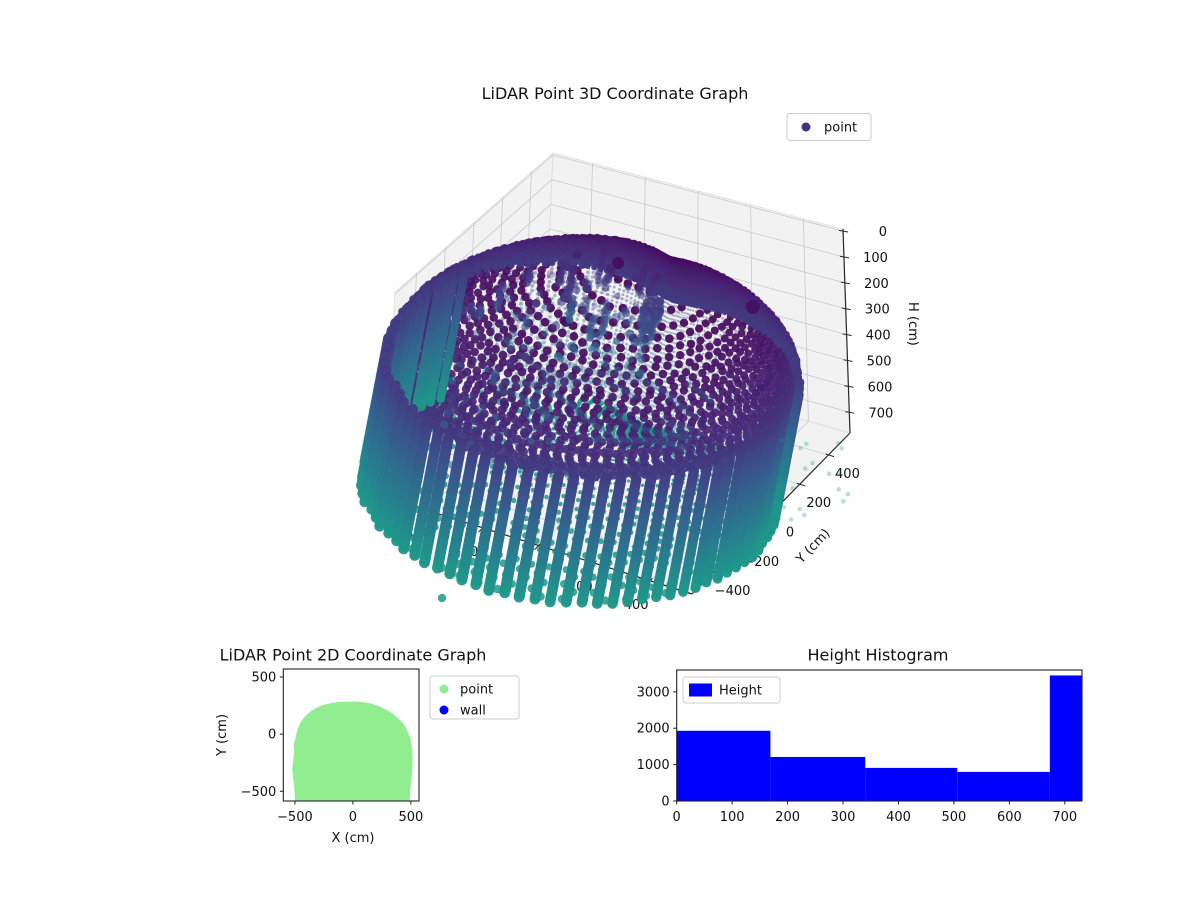 This screenshot has width=1200, height=900. Describe the element at coordinates (733, 591) in the screenshot. I see `svg-text: −400` at that location.